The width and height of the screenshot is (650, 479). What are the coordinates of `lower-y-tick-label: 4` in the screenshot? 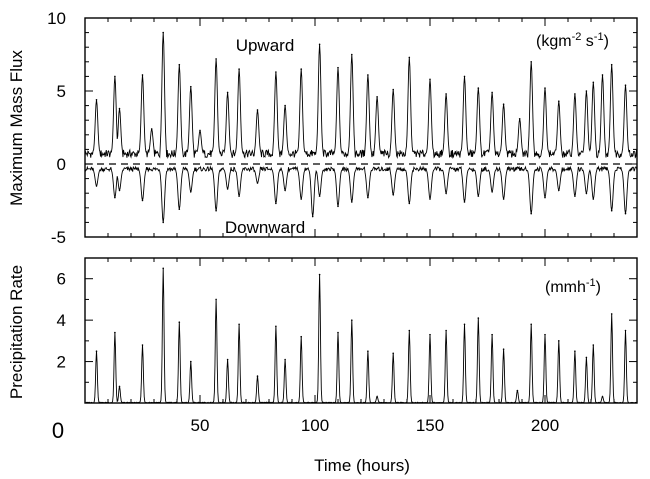 It's located at (61, 320).